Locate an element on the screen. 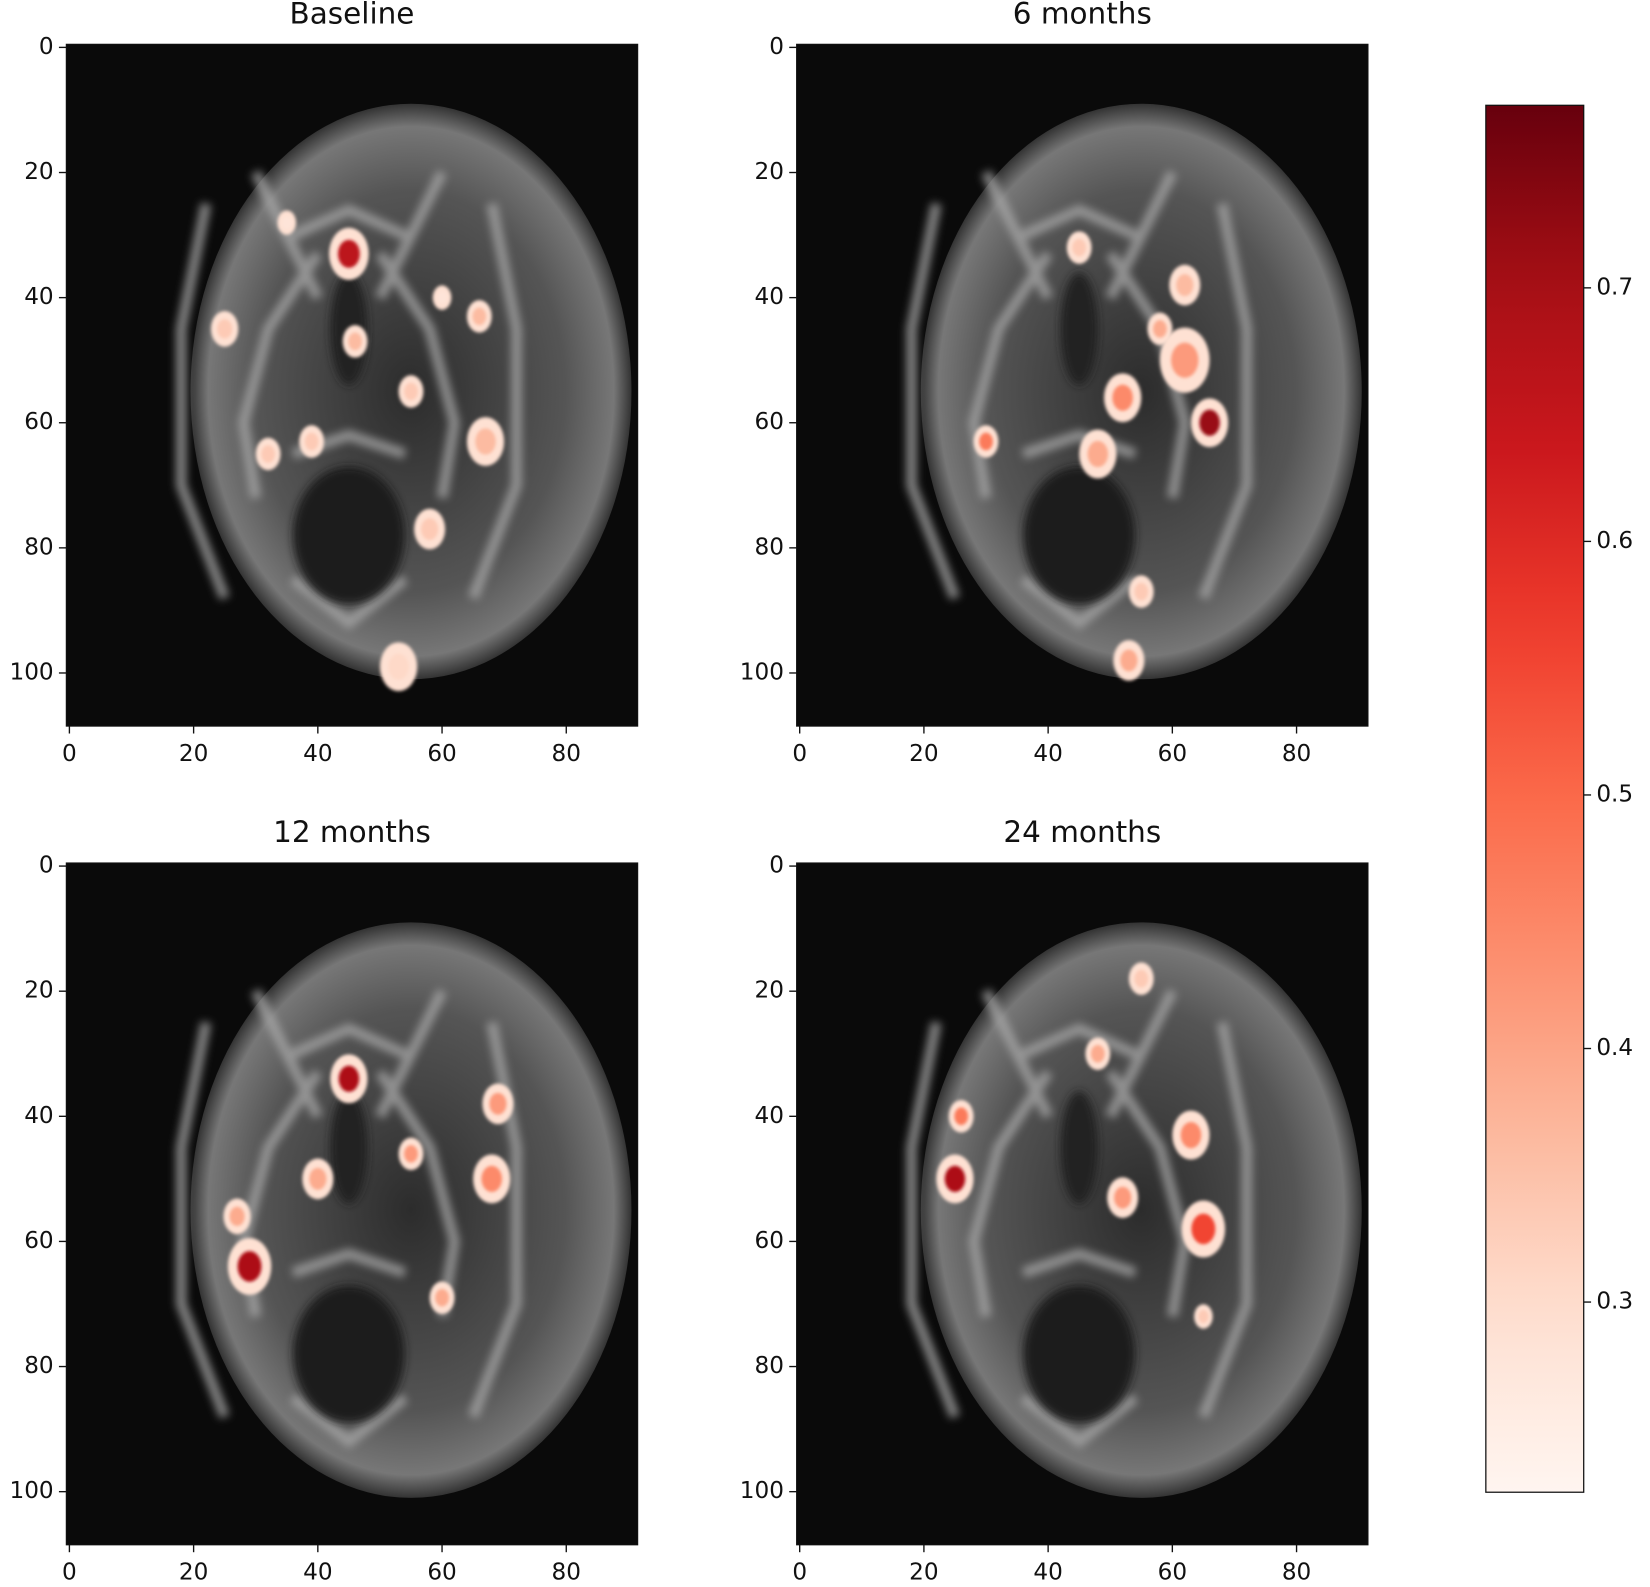 This screenshot has height=1587, width=1650. colorbar-tick-label: 0.7 is located at coordinates (1614, 287).